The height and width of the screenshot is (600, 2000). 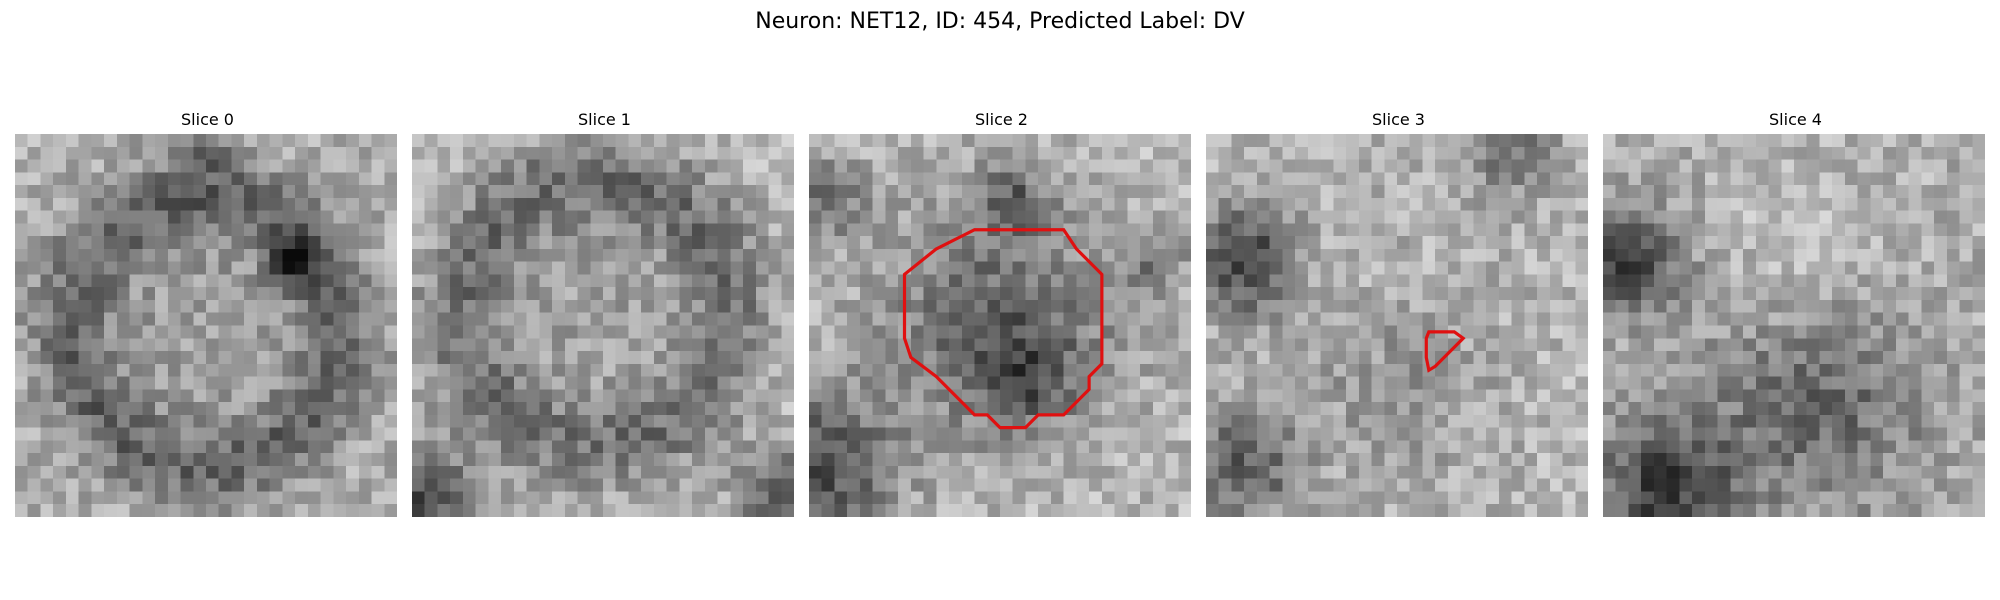 I want to click on slice-panel-1: Slice 1, so click(x=604, y=312).